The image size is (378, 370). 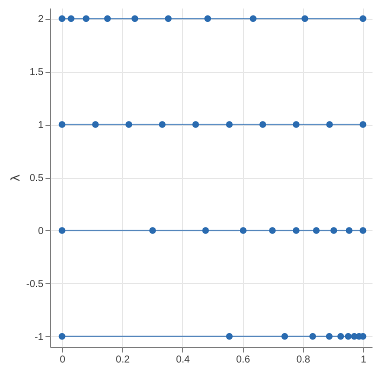 I want to click on y-axis-title: λ, so click(x=15, y=178).